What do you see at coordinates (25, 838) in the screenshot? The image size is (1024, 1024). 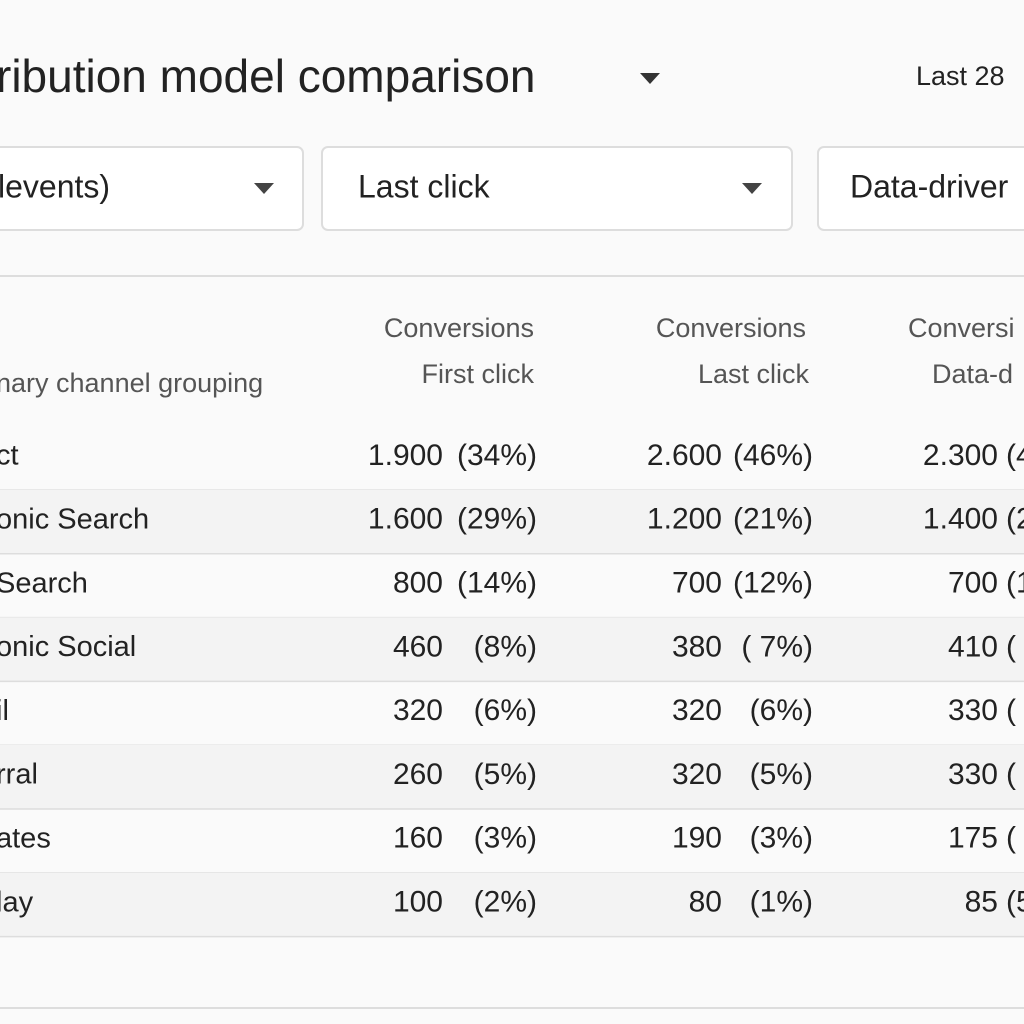 I see `row-label: ates` at bounding box center [25, 838].